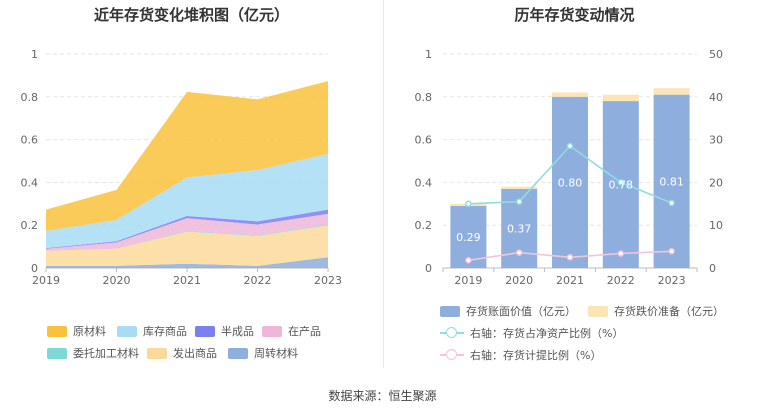  I want to click on left-x-tick-label: 2020, so click(117, 280).